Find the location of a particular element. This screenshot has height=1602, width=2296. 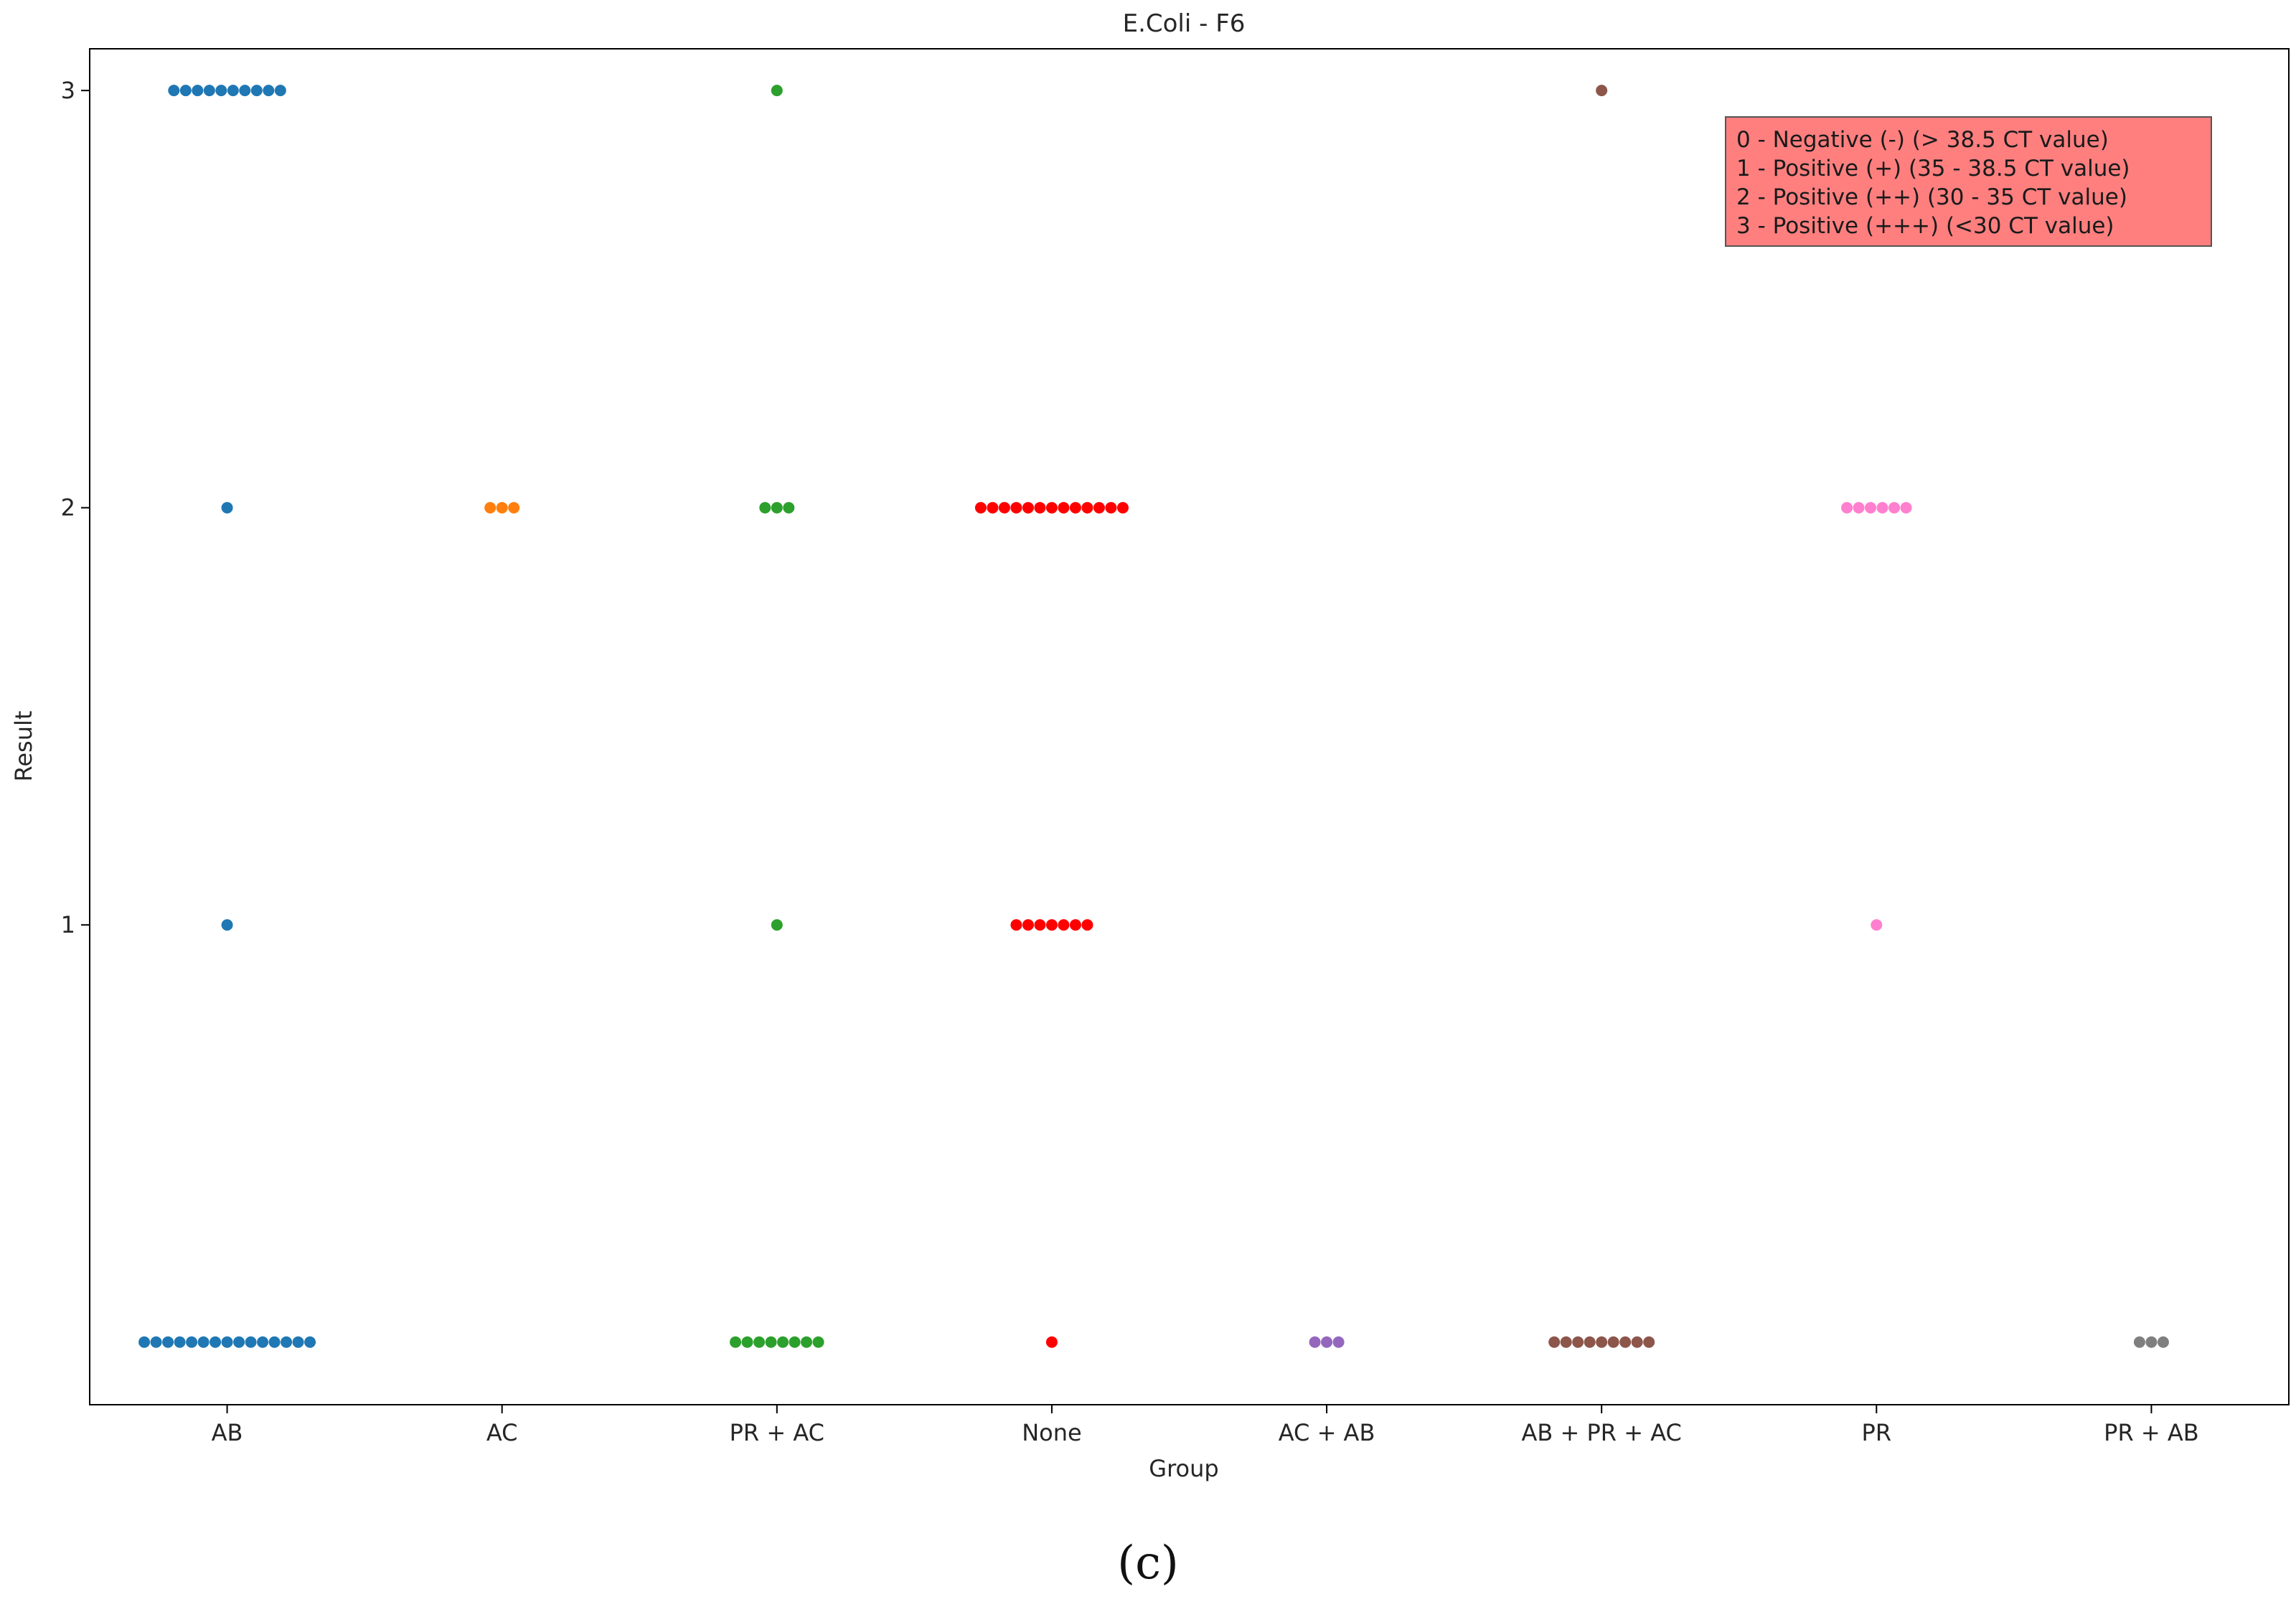

legend-line-1: 1 - Positive (+) (35 - 38.5 CT value) is located at coordinates (1933, 169).